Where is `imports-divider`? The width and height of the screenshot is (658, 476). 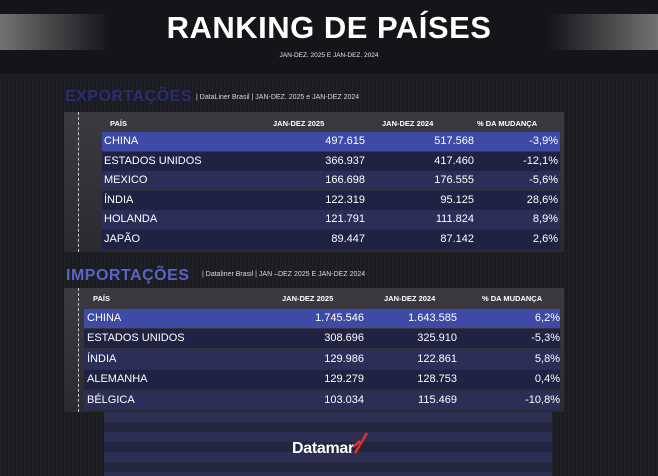 imports-divider is located at coordinates (78, 350).